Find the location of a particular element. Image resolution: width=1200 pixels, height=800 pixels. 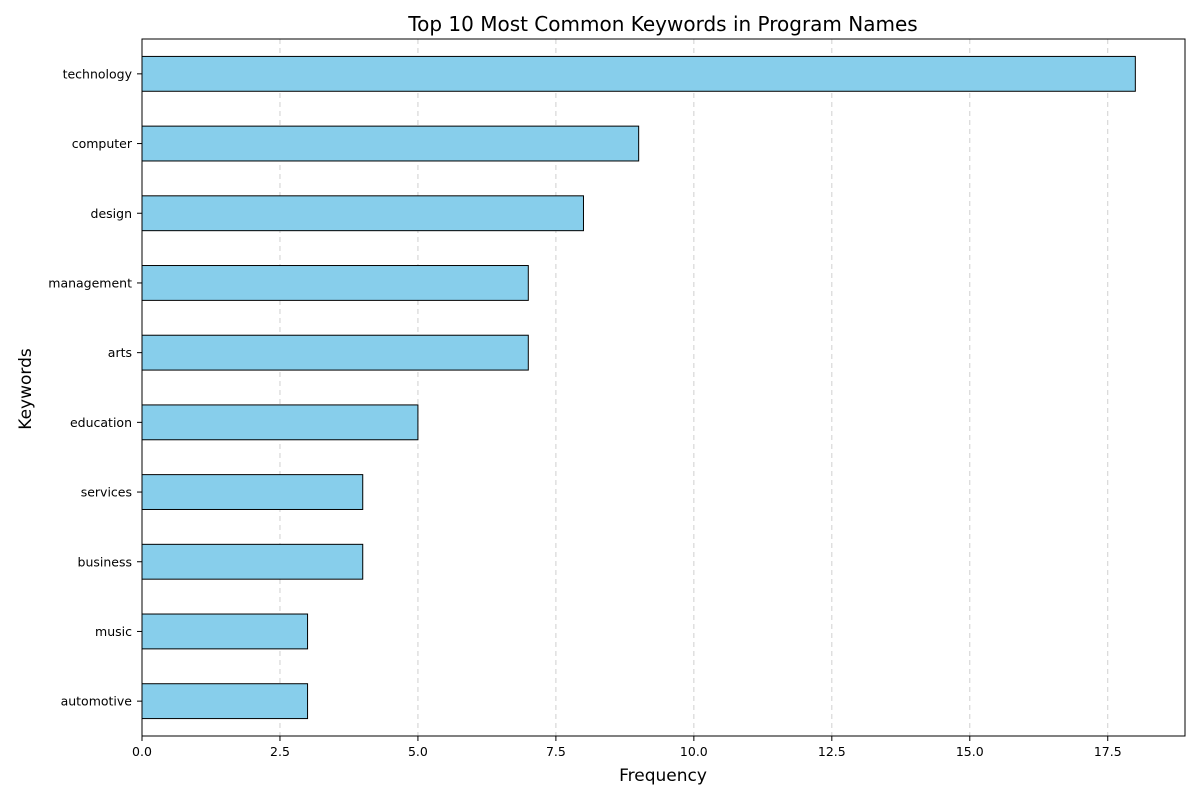

y-tick-label-business: business is located at coordinates (105, 561).